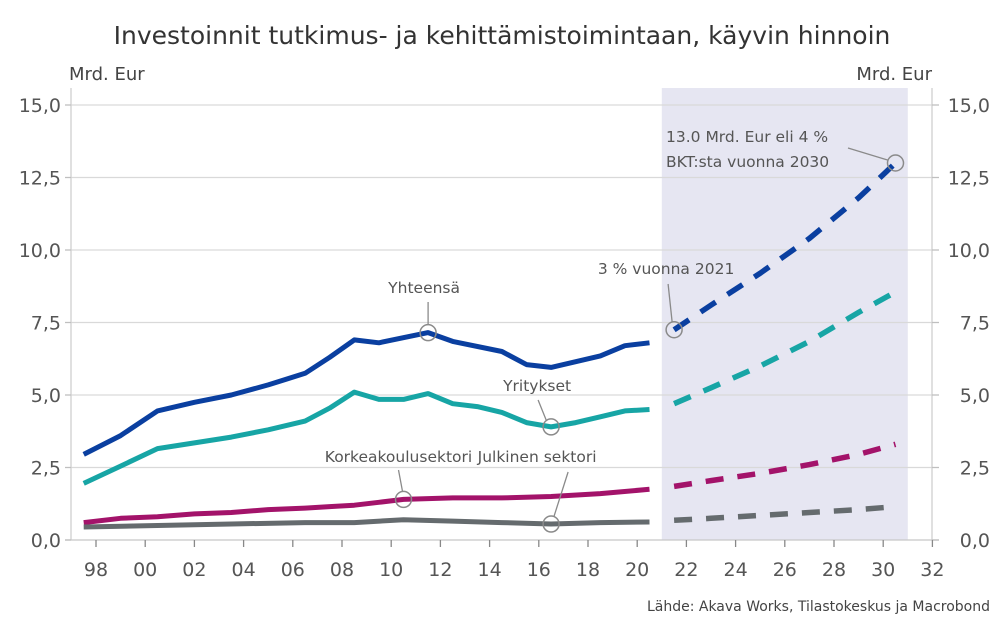 The height and width of the screenshot is (634, 1004). What do you see at coordinates (244, 570) in the screenshot?
I see `x-tick-label: 04` at bounding box center [244, 570].